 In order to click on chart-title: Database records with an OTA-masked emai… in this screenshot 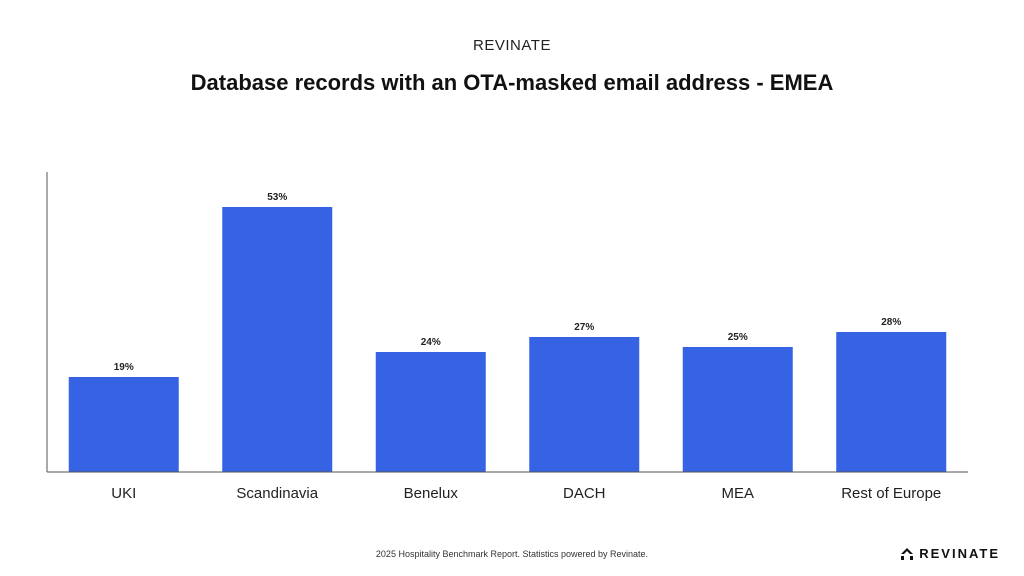, I will do `click(512, 82)`.